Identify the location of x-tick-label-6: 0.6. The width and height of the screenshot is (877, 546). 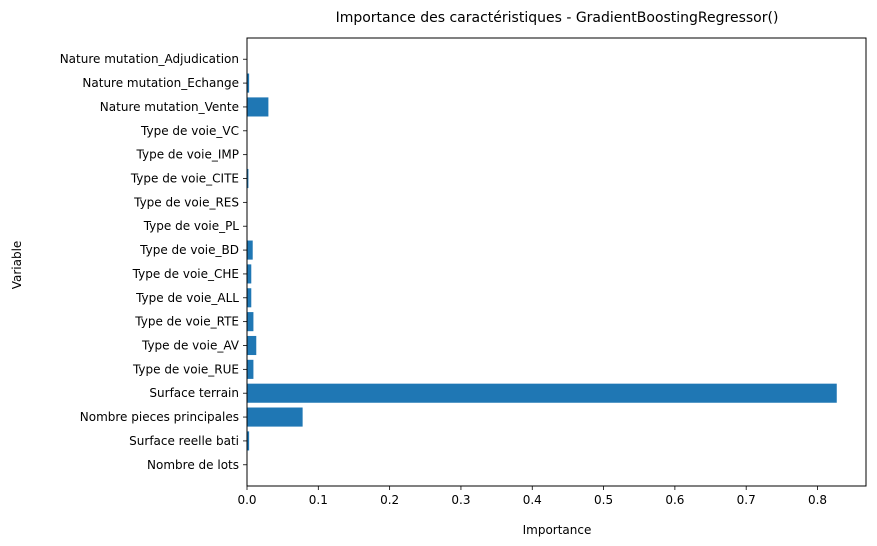
(674, 500).